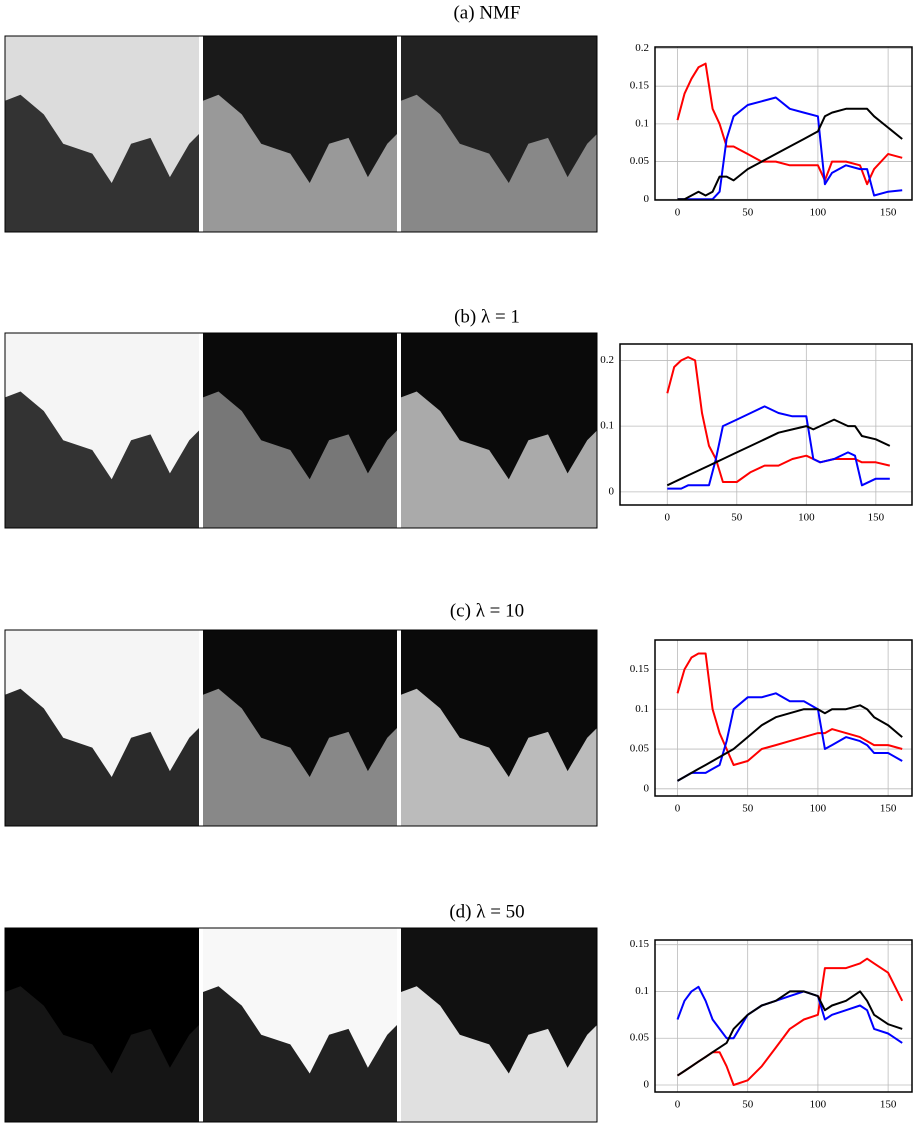 The image size is (915, 1124). What do you see at coordinates (486, 12) in the screenshot?
I see `panel-caption: (a) NMF` at bounding box center [486, 12].